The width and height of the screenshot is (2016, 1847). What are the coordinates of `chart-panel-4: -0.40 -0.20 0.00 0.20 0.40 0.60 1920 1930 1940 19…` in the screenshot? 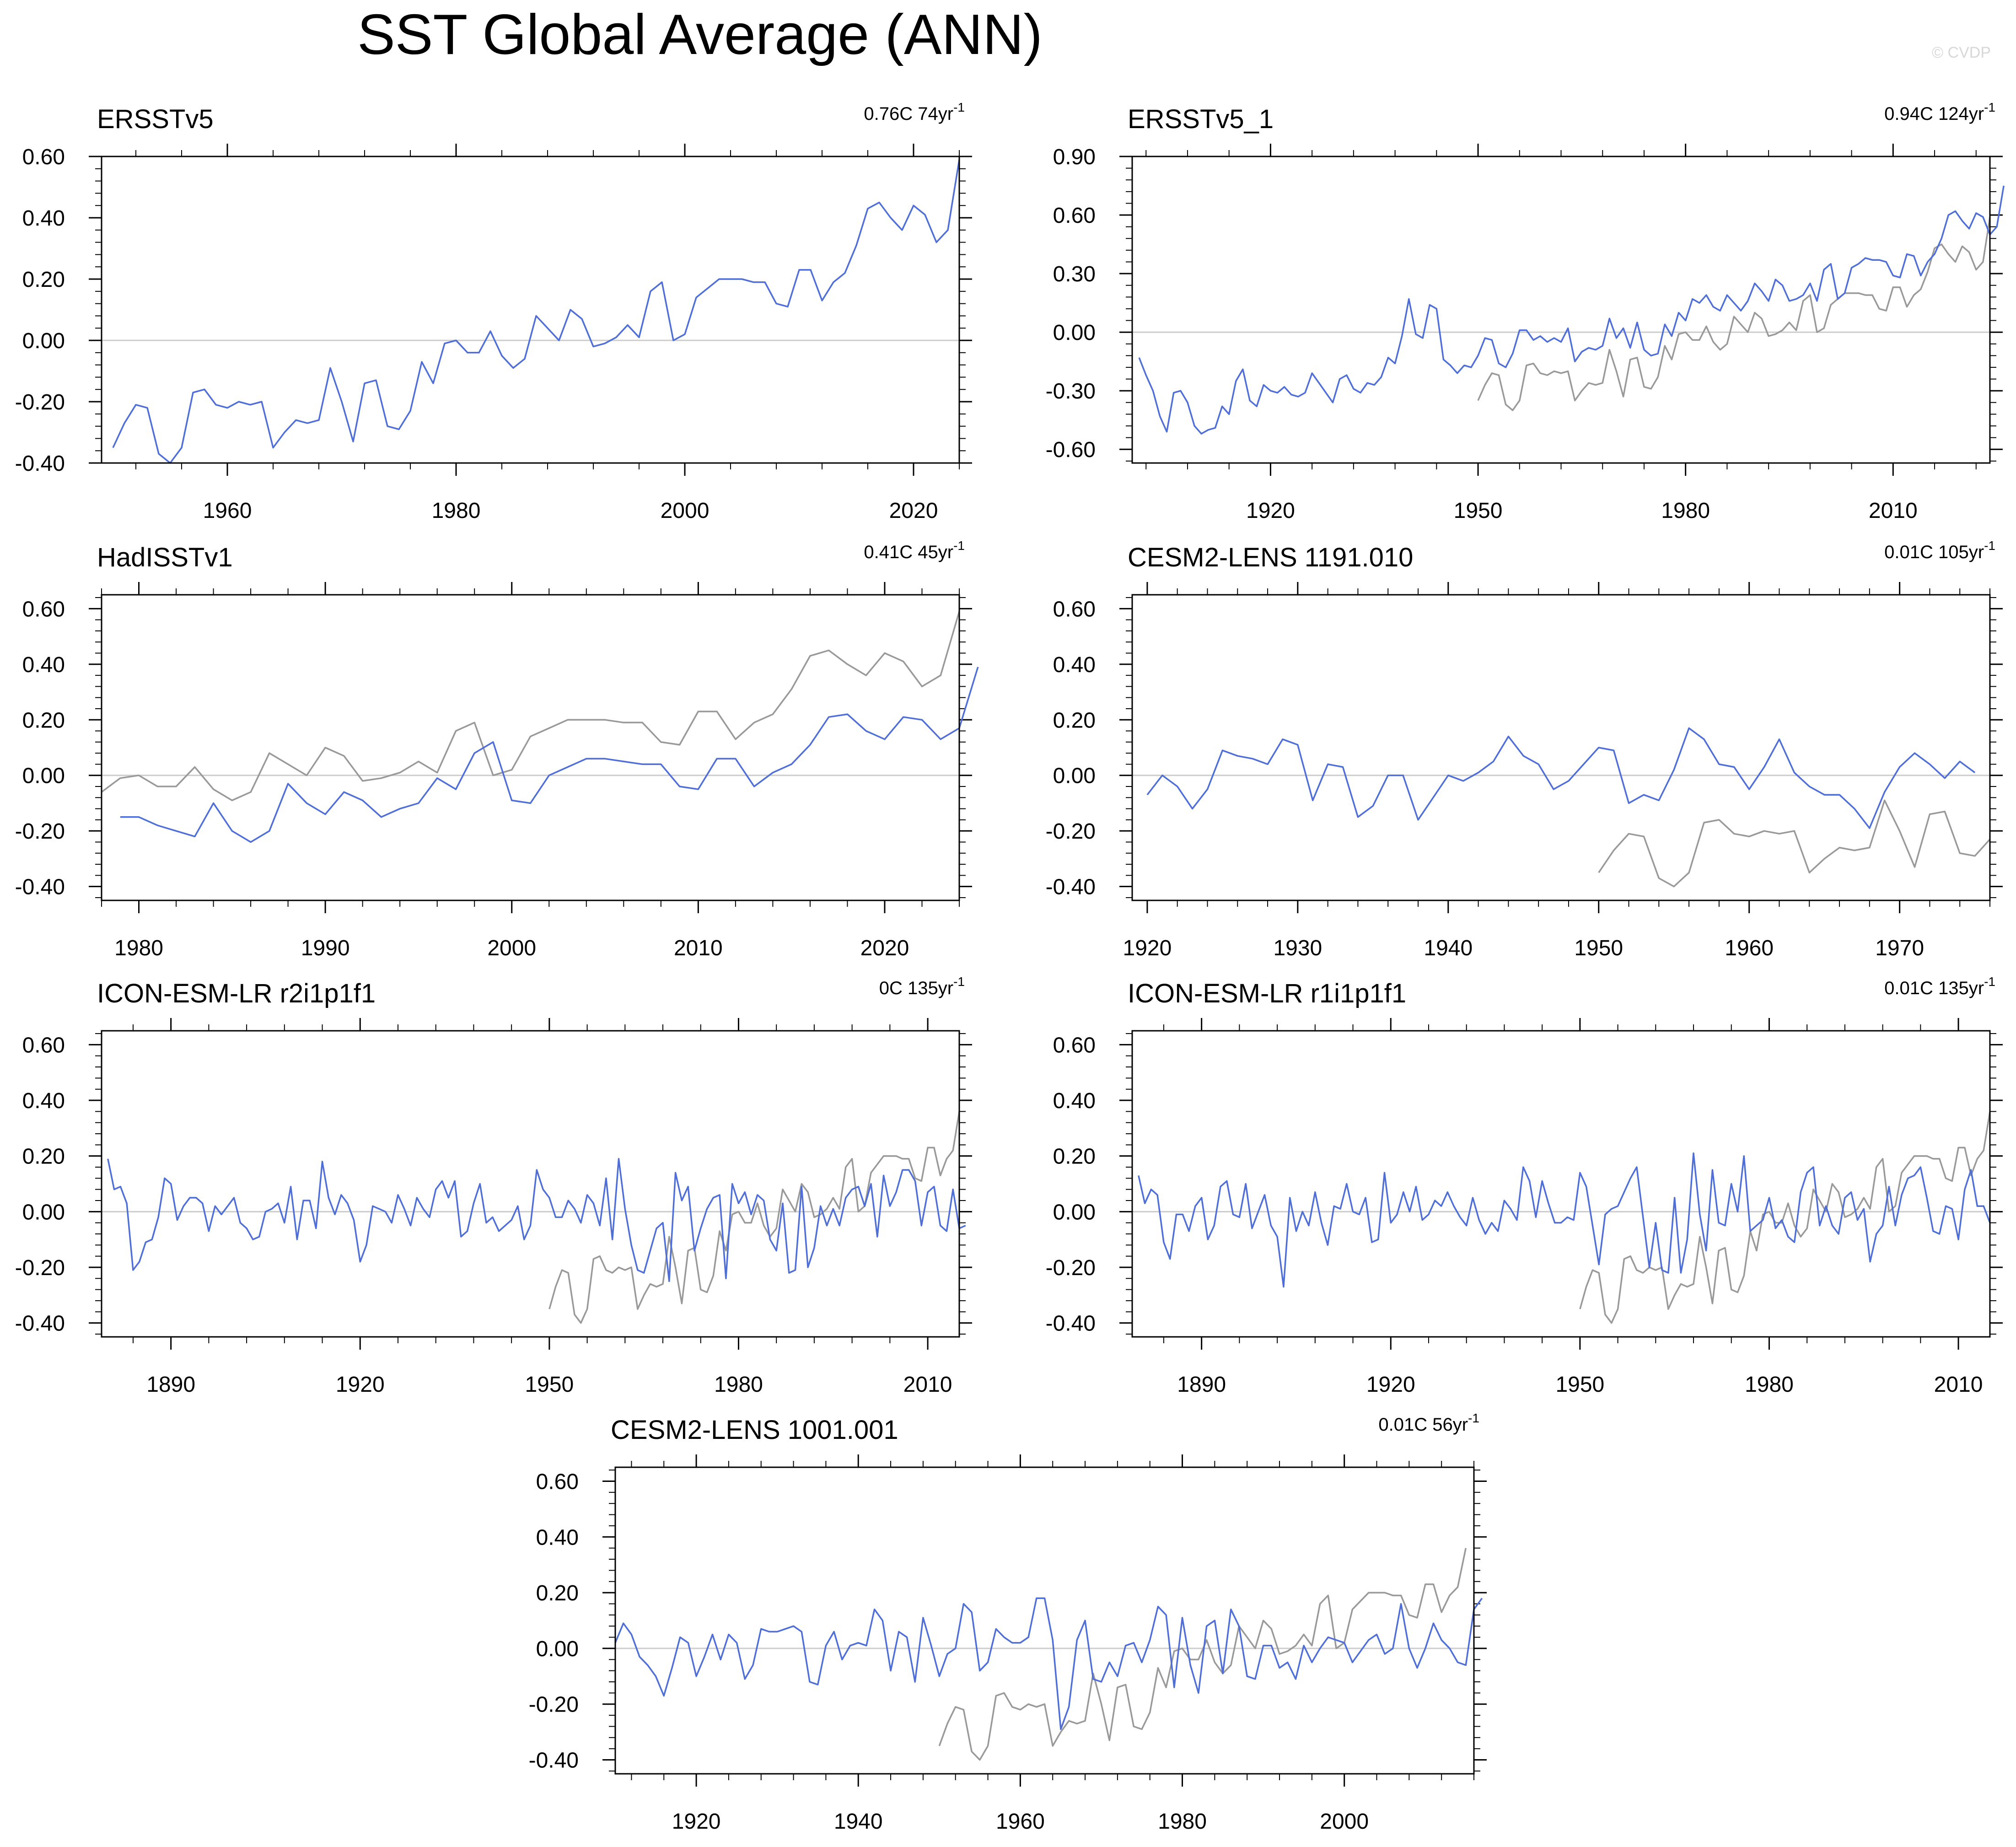 It's located at (1524, 749).